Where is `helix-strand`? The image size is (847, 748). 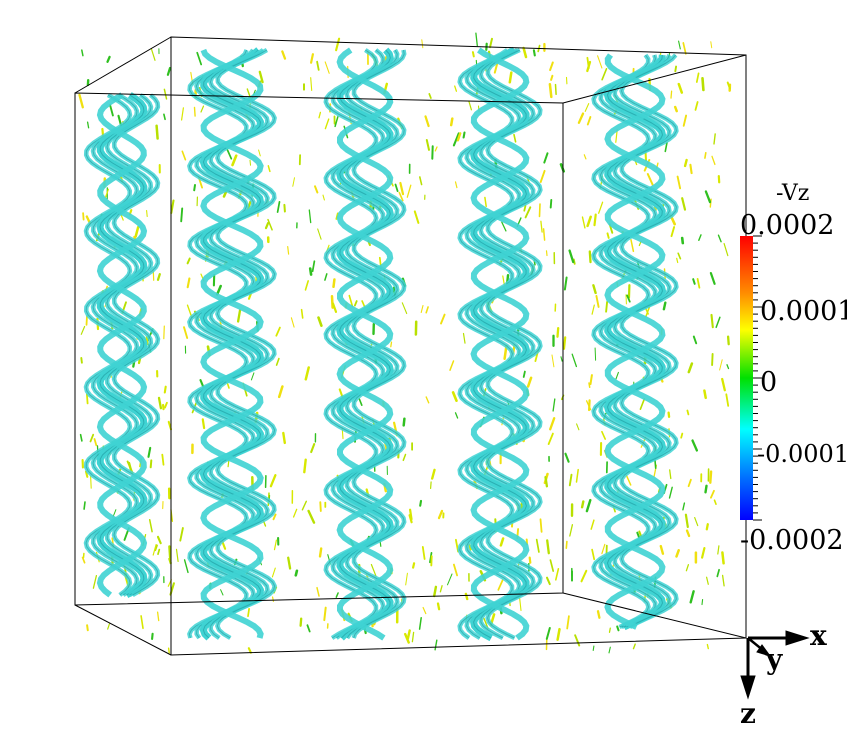 helix-strand is located at coordinates (500, 344).